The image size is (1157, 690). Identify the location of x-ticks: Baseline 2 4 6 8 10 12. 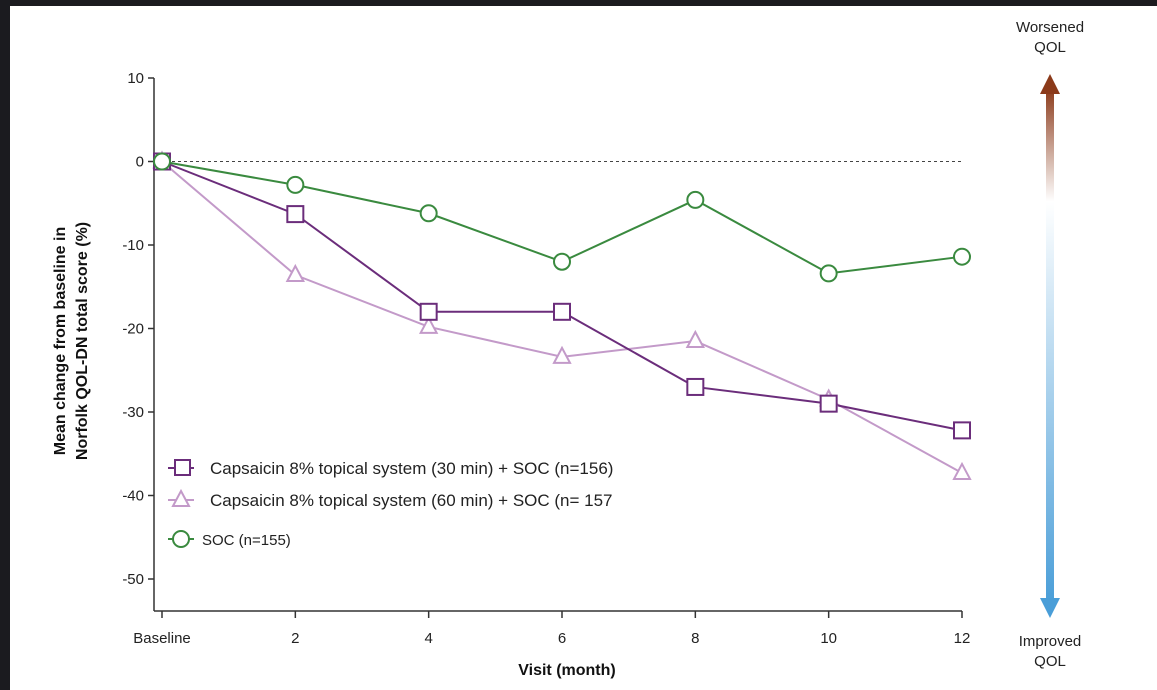
(551, 629).